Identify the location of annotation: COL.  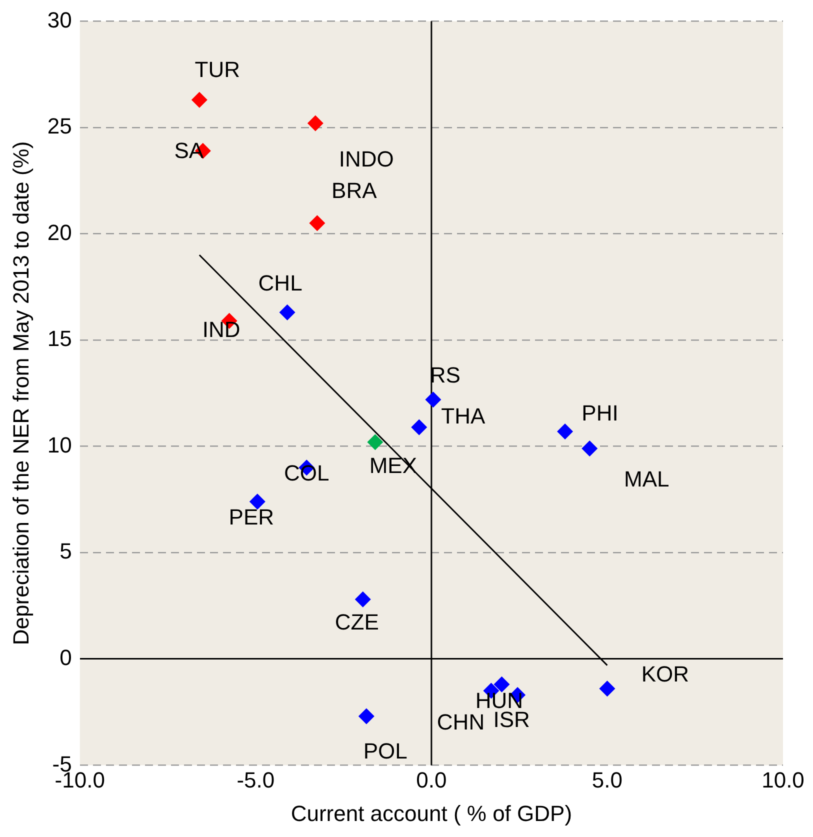
(307, 473).